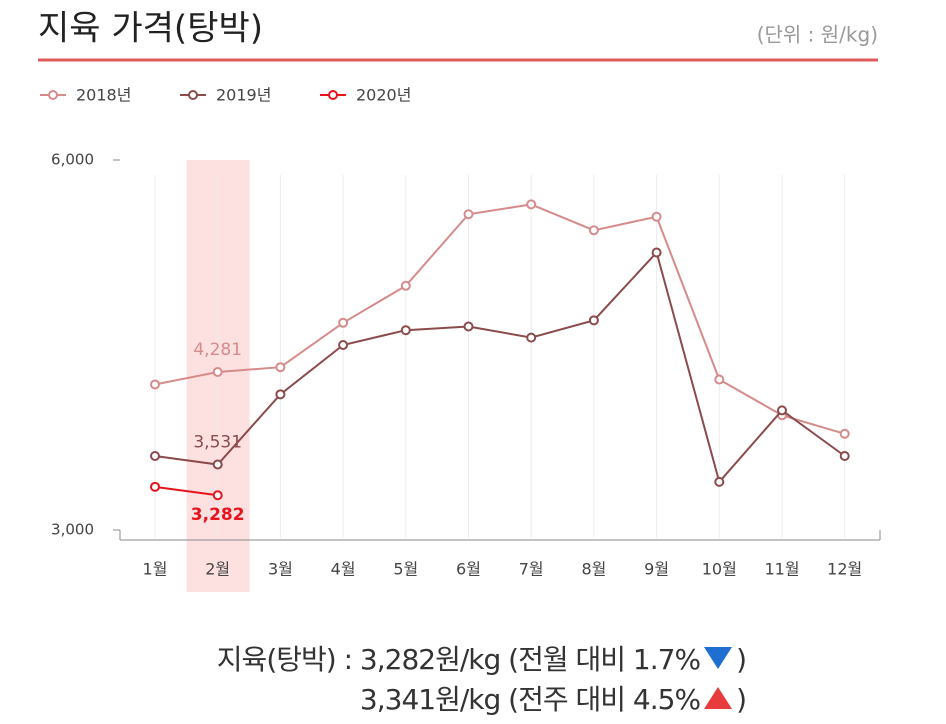 The height and width of the screenshot is (724, 946). I want to click on down-icon, so click(718, 658).